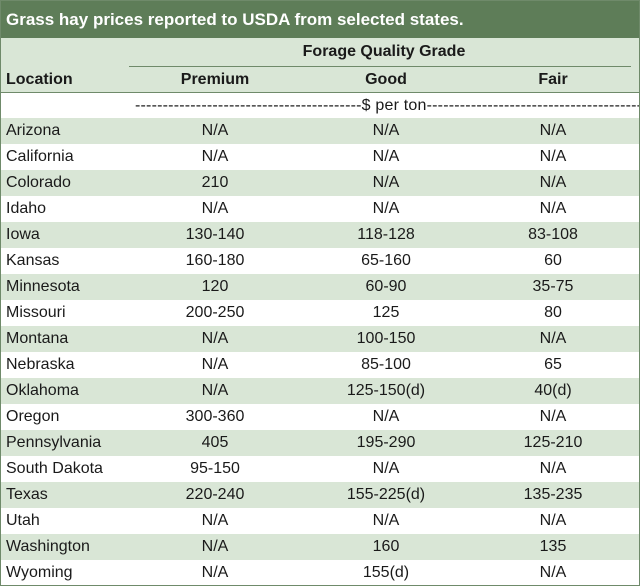 The height and width of the screenshot is (586, 640). I want to click on table-row: Arizona N/A N/A N/A, so click(320, 131).